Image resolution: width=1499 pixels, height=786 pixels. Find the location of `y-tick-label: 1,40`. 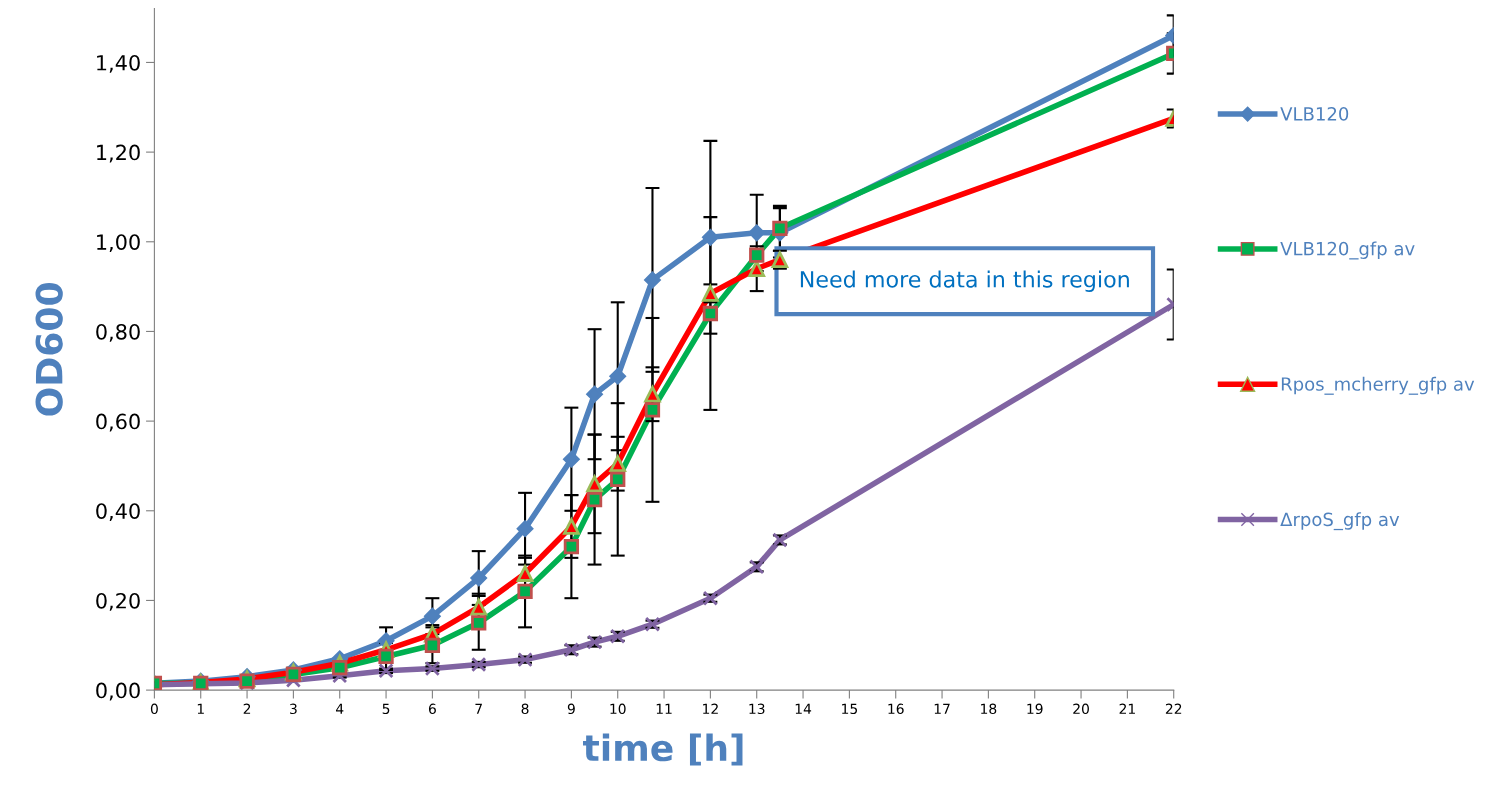

y-tick-label: 1,40 is located at coordinates (118, 63).